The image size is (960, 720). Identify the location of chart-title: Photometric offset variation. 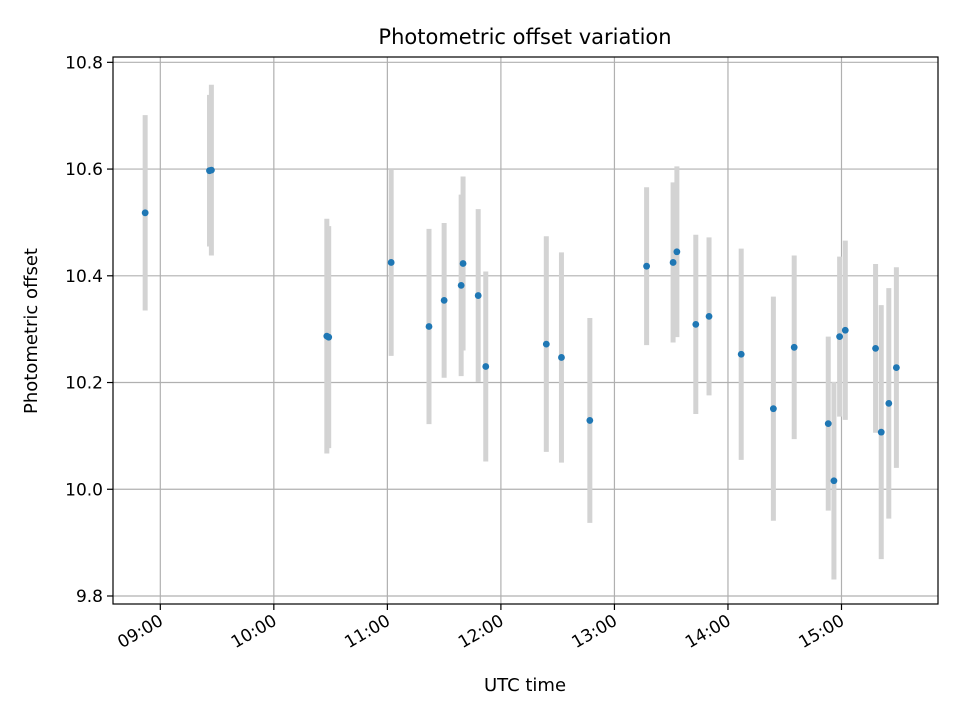
(524, 37).